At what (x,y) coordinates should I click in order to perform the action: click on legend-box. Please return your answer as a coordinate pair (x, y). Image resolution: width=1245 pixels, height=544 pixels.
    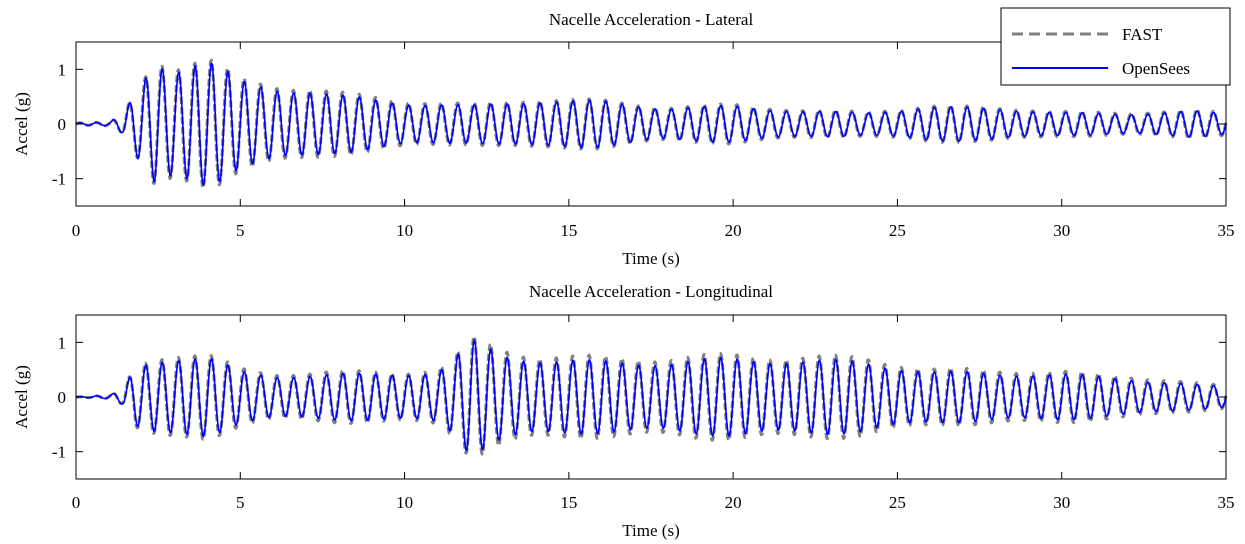
    Looking at the image, I should click on (1115, 46).